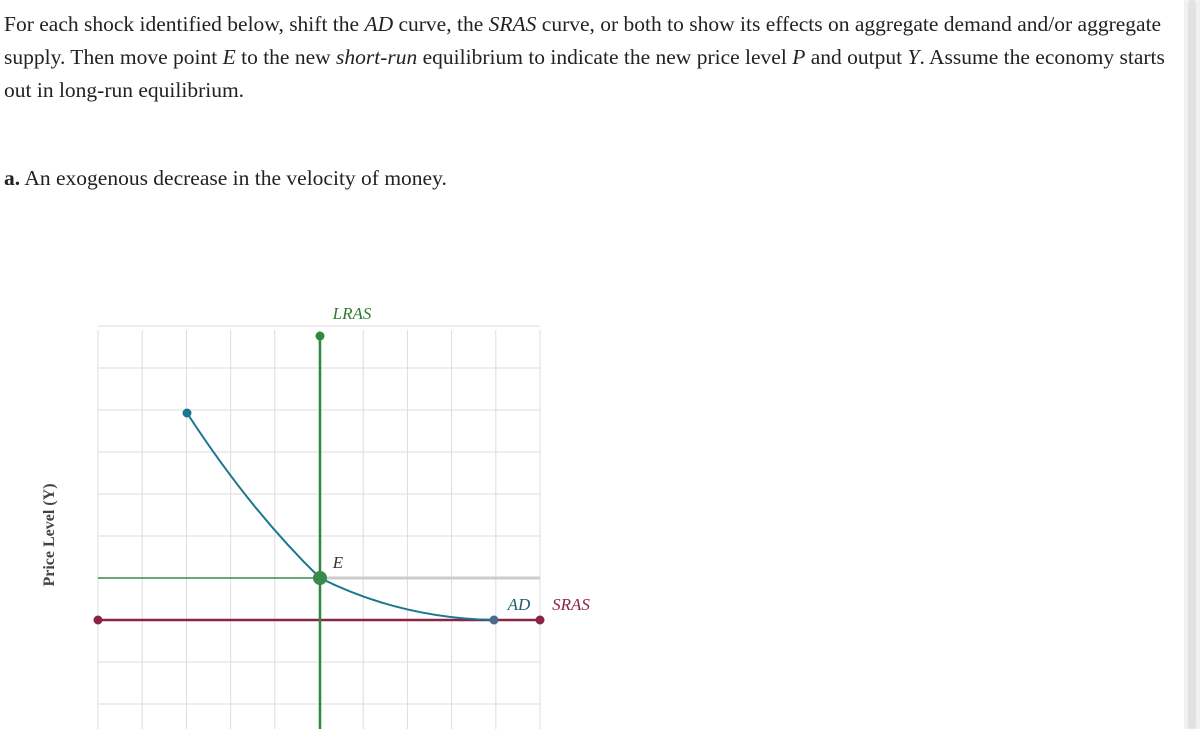  I want to click on ad-label: AD, so click(519, 604).